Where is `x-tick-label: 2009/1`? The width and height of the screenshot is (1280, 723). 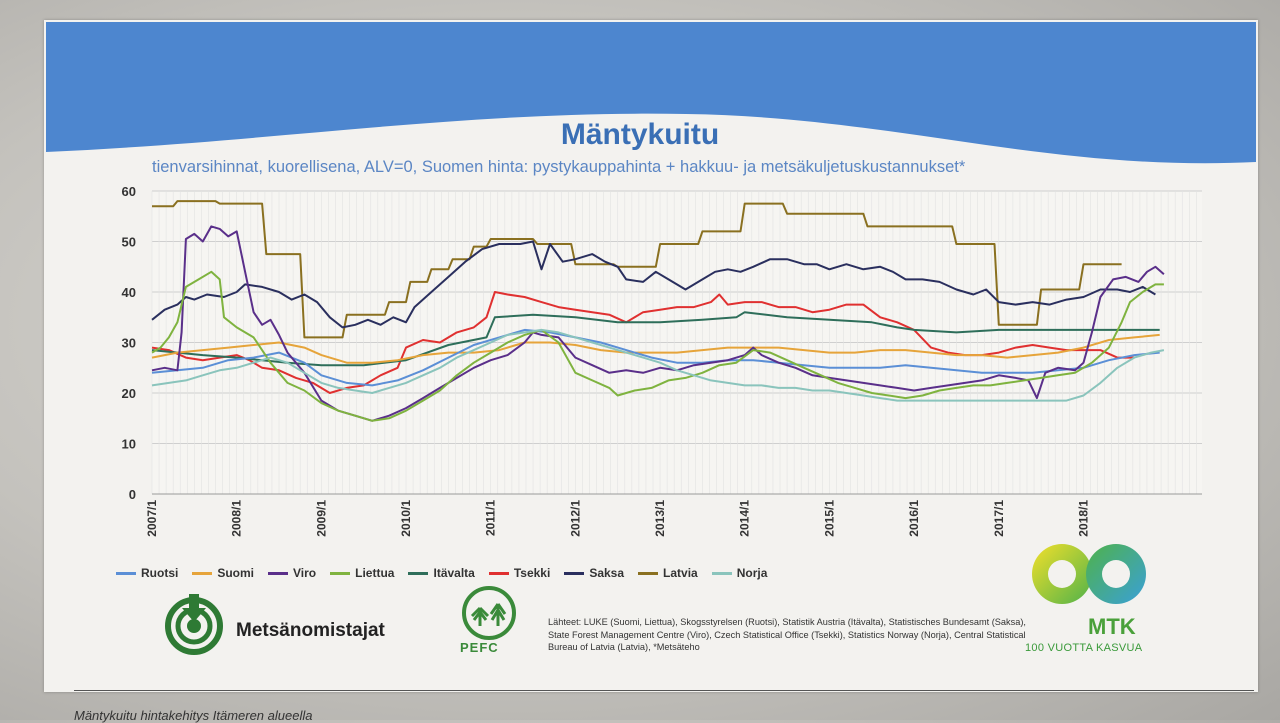 x-tick-label: 2009/1 is located at coordinates (321, 518).